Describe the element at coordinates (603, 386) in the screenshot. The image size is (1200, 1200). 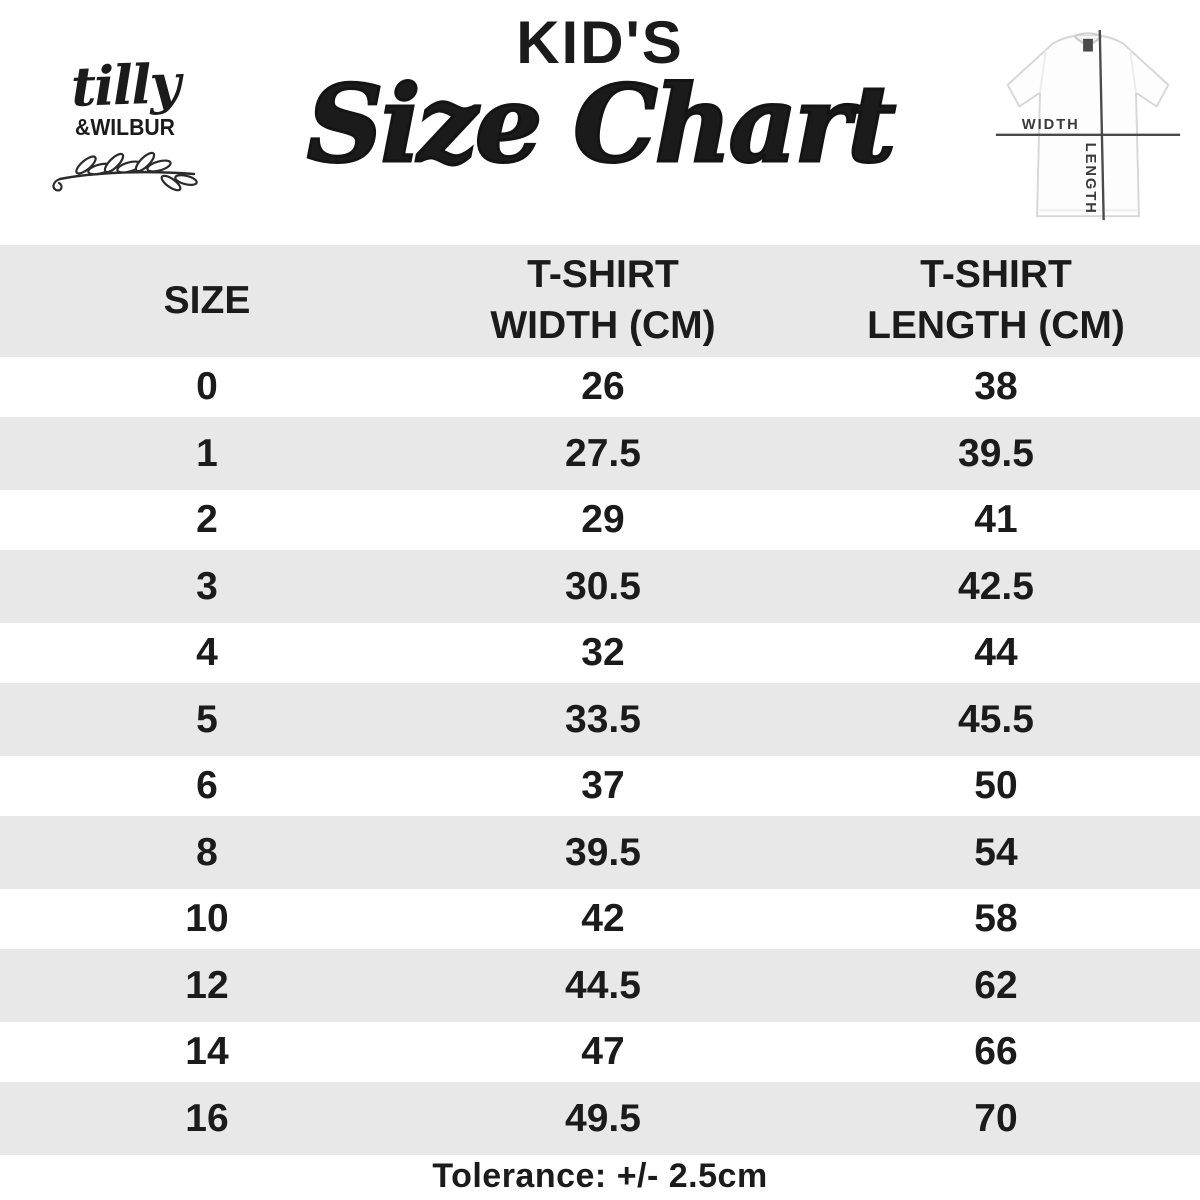
I see `width-cell: 26` at that location.